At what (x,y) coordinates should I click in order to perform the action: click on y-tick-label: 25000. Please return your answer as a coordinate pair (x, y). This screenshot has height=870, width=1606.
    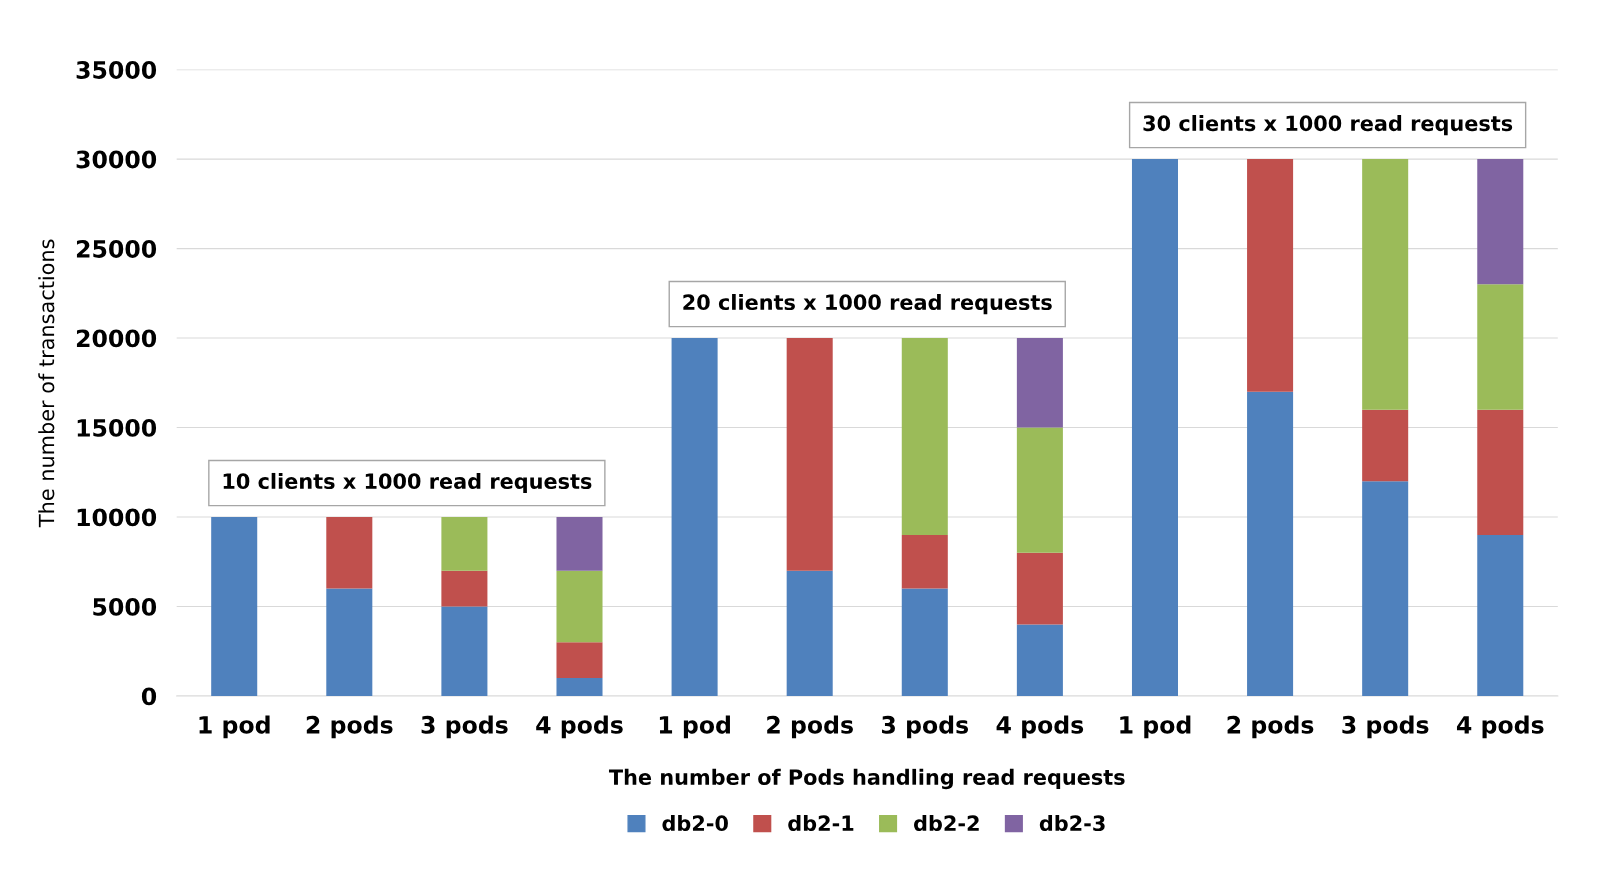
    Looking at the image, I should click on (116, 249).